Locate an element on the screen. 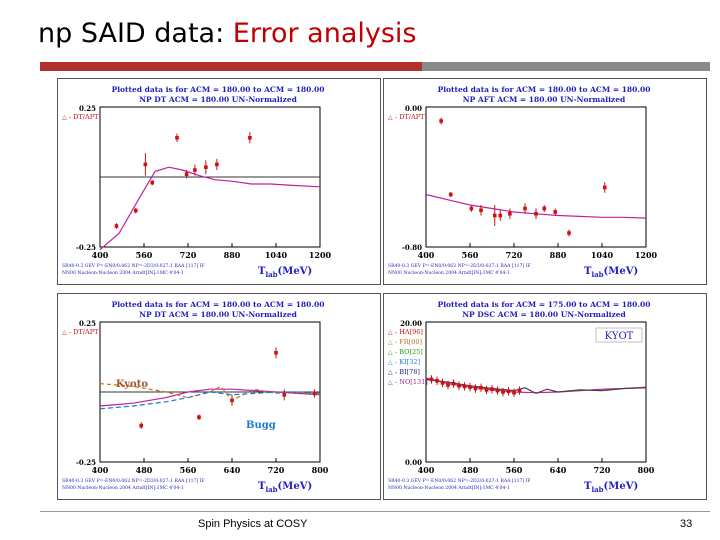 The height and width of the screenshot is (540, 720). plot-frame is located at coordinates (536, 177).